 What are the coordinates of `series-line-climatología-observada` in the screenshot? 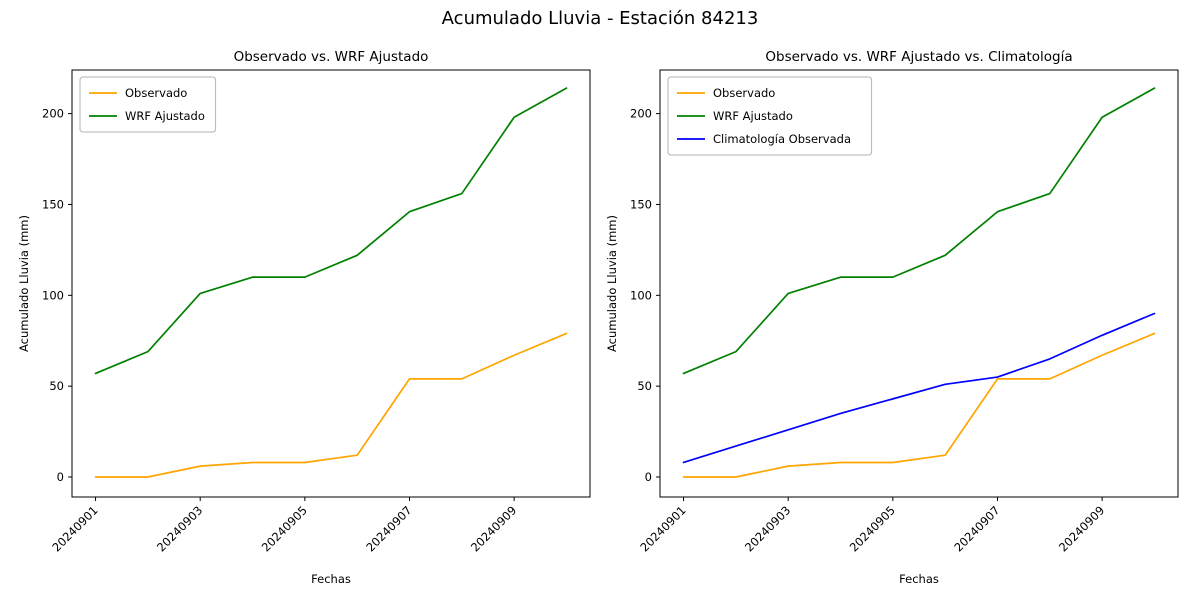 It's located at (919, 388).